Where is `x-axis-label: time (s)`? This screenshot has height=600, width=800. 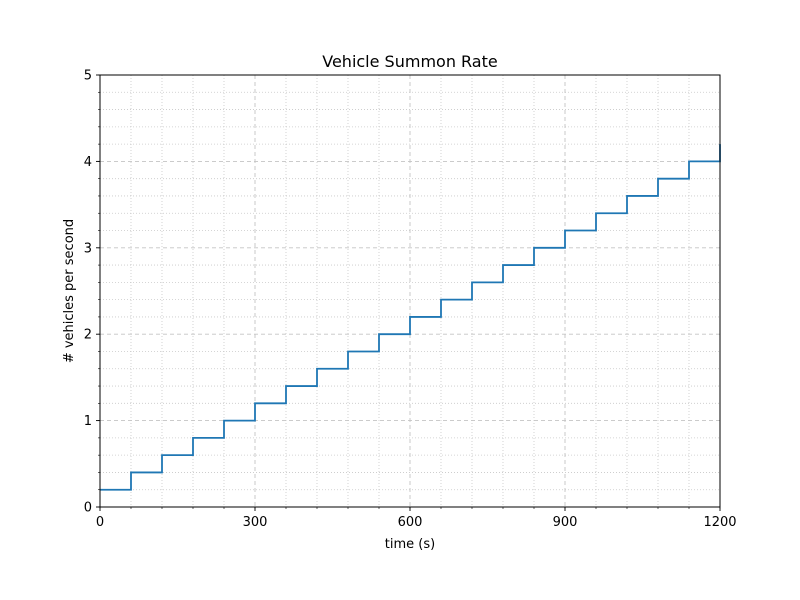 x-axis-label: time (s) is located at coordinates (410, 544).